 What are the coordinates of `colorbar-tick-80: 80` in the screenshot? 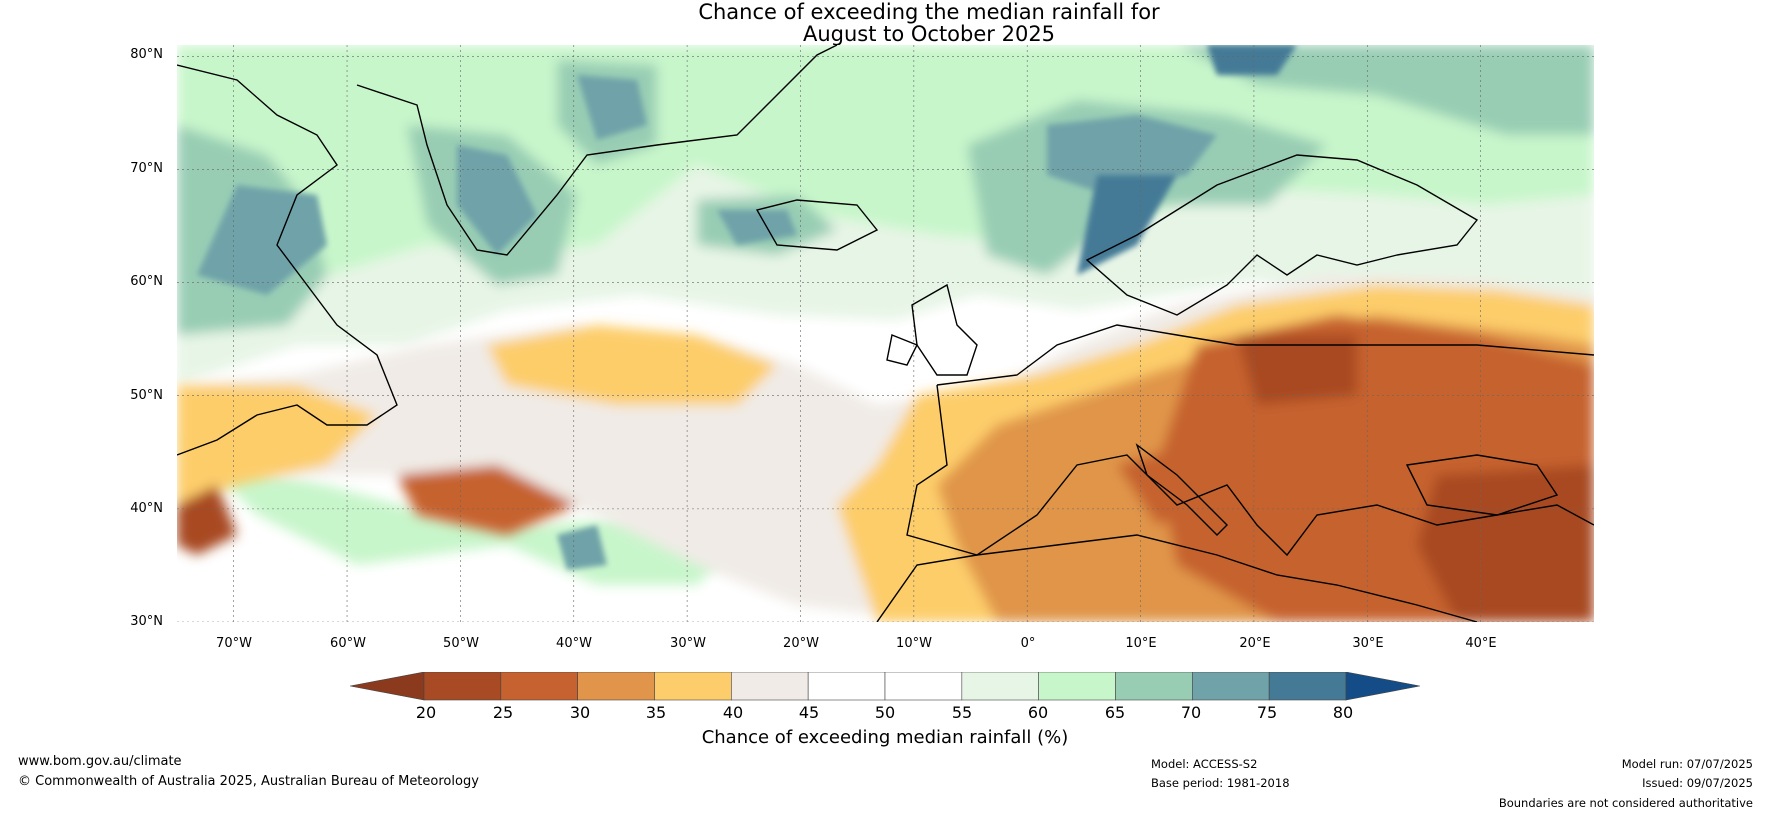 It's located at (1343, 712).